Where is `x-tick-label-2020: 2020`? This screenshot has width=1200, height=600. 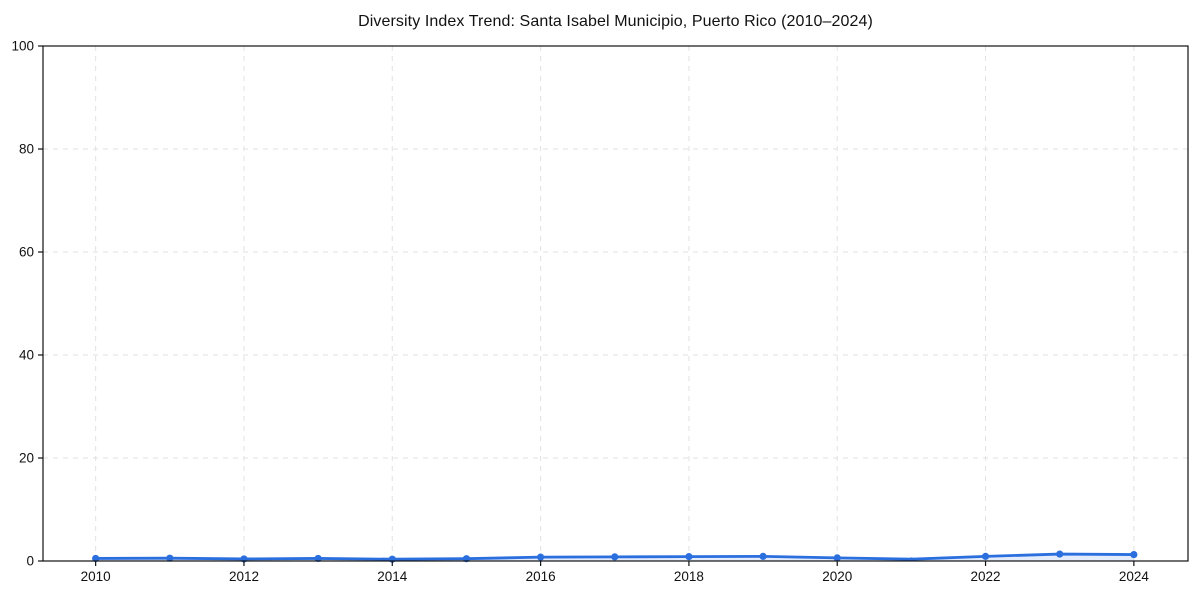 x-tick-label-2020: 2020 is located at coordinates (837, 576).